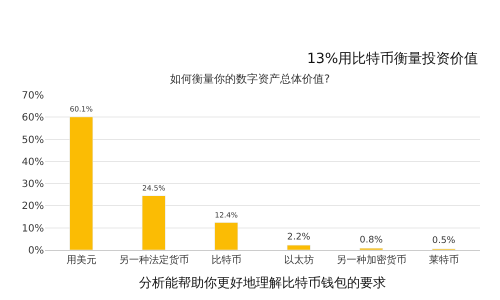 The image size is (500, 300). I want to click on y-tick-label: 40%, so click(33, 162).